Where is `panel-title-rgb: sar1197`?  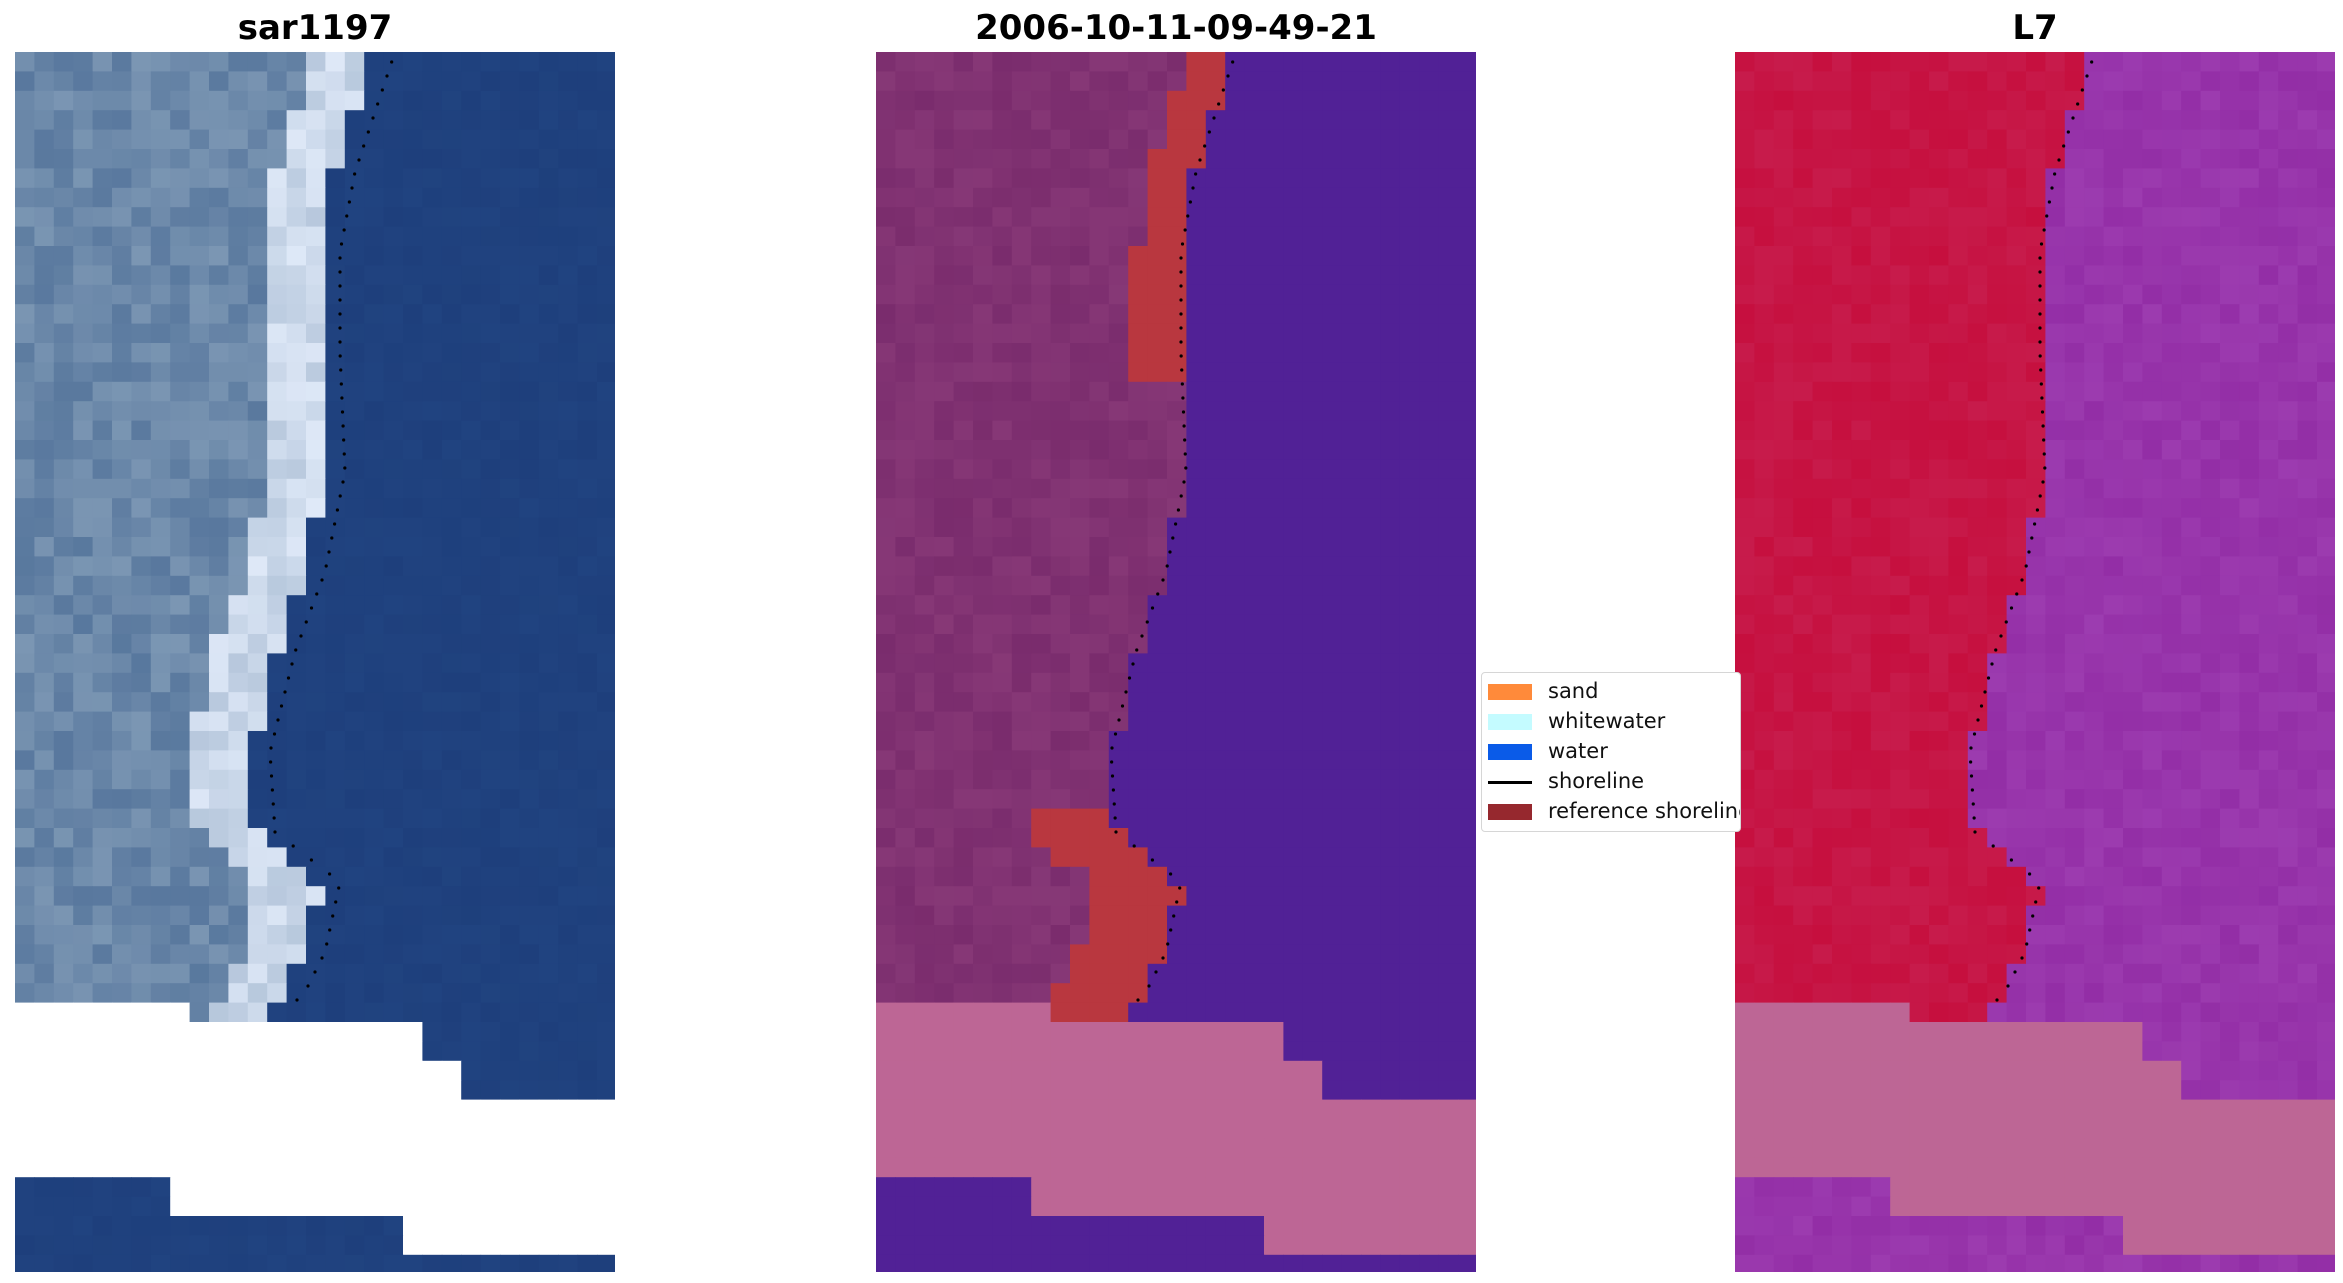
panel-title-rgb: sar1197 is located at coordinates (315, 28).